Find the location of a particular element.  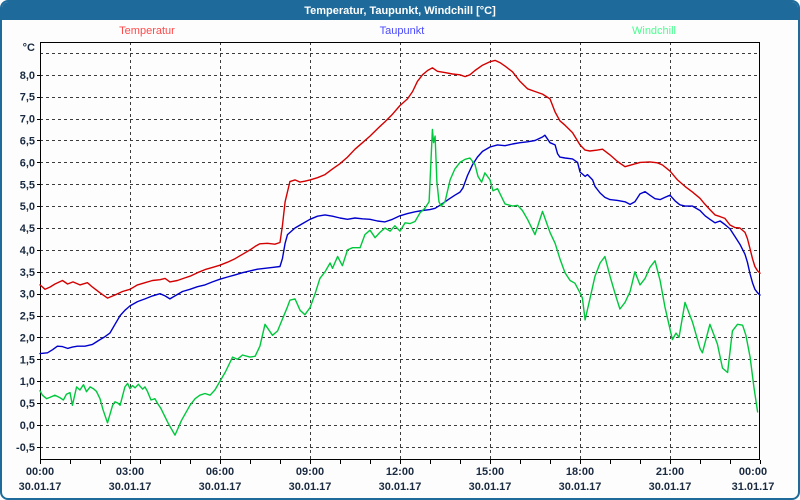

svg-text: 0,0 is located at coordinates (27, 426).